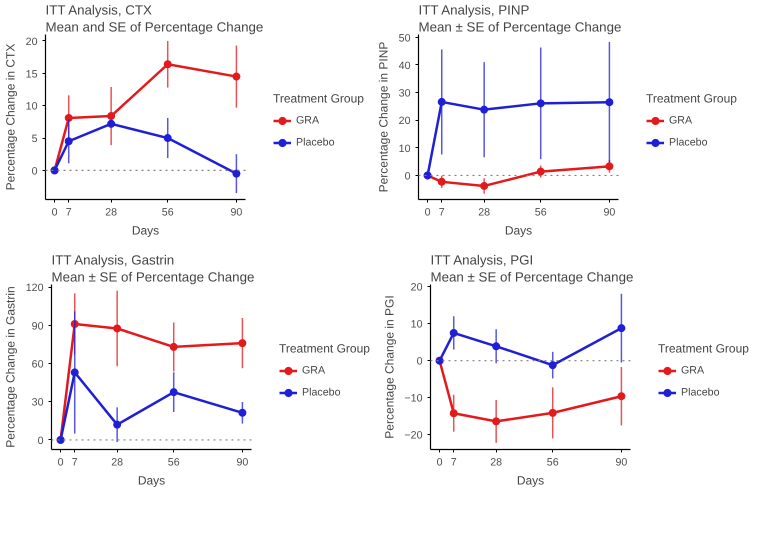 The width and height of the screenshot is (765, 538). What do you see at coordinates (35, 288) in the screenshot?
I see `y-tick-label: 120` at bounding box center [35, 288].